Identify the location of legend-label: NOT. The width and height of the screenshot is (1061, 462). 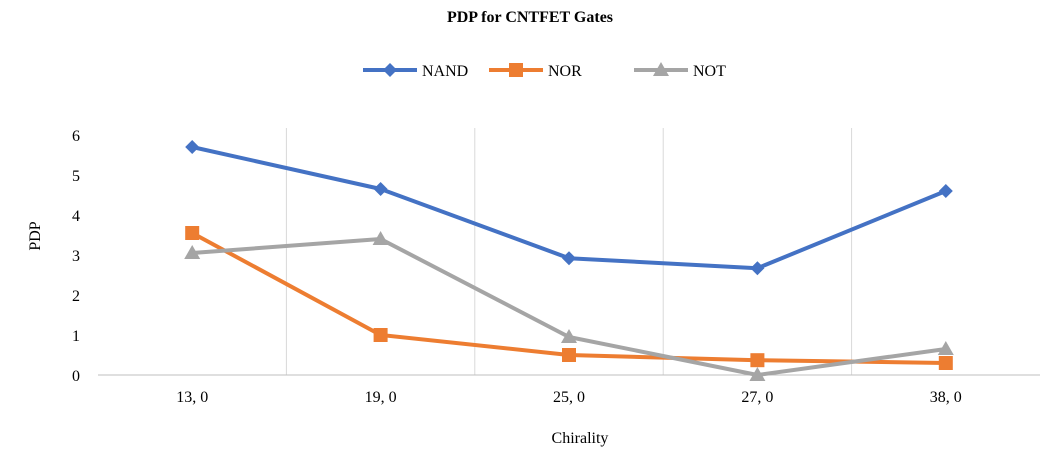
(709, 71).